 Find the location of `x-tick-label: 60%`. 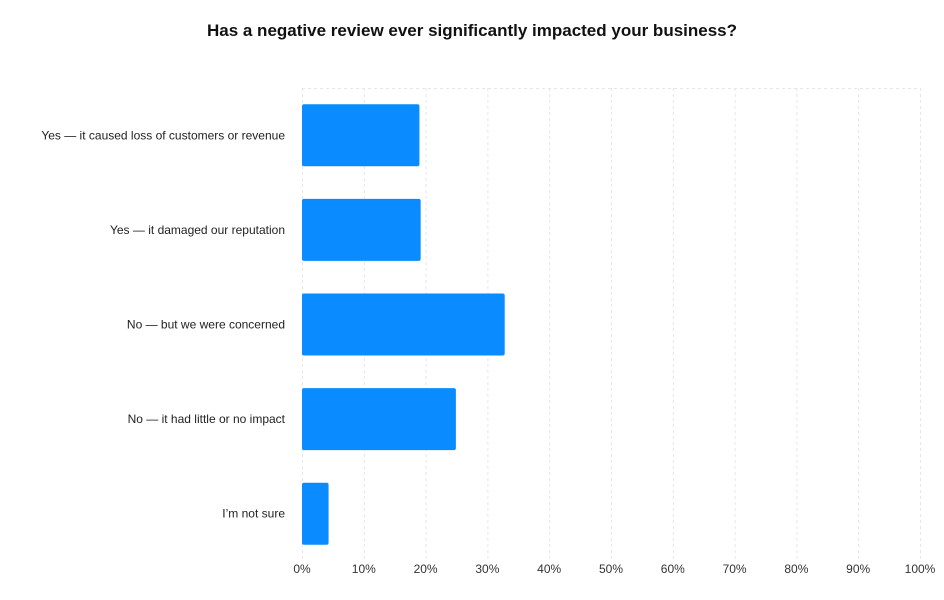

x-tick-label: 60% is located at coordinates (673, 569).